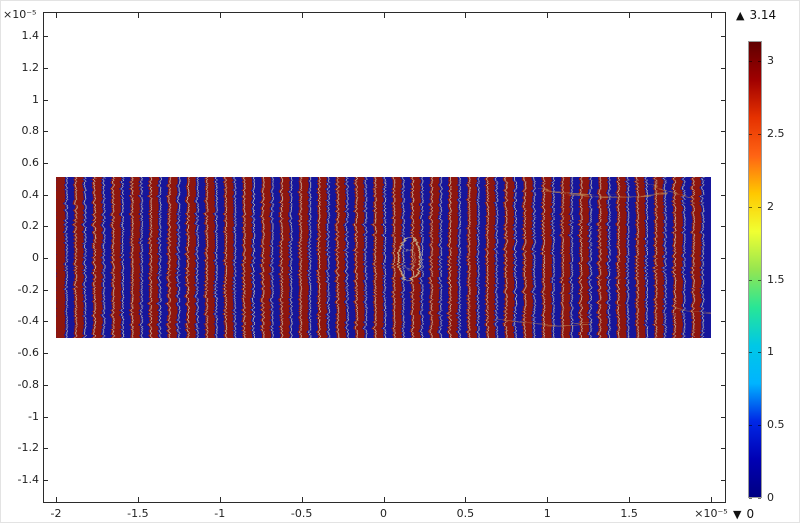  Describe the element at coordinates (547, 513) in the screenshot. I see `x-tick-label: 1` at that location.